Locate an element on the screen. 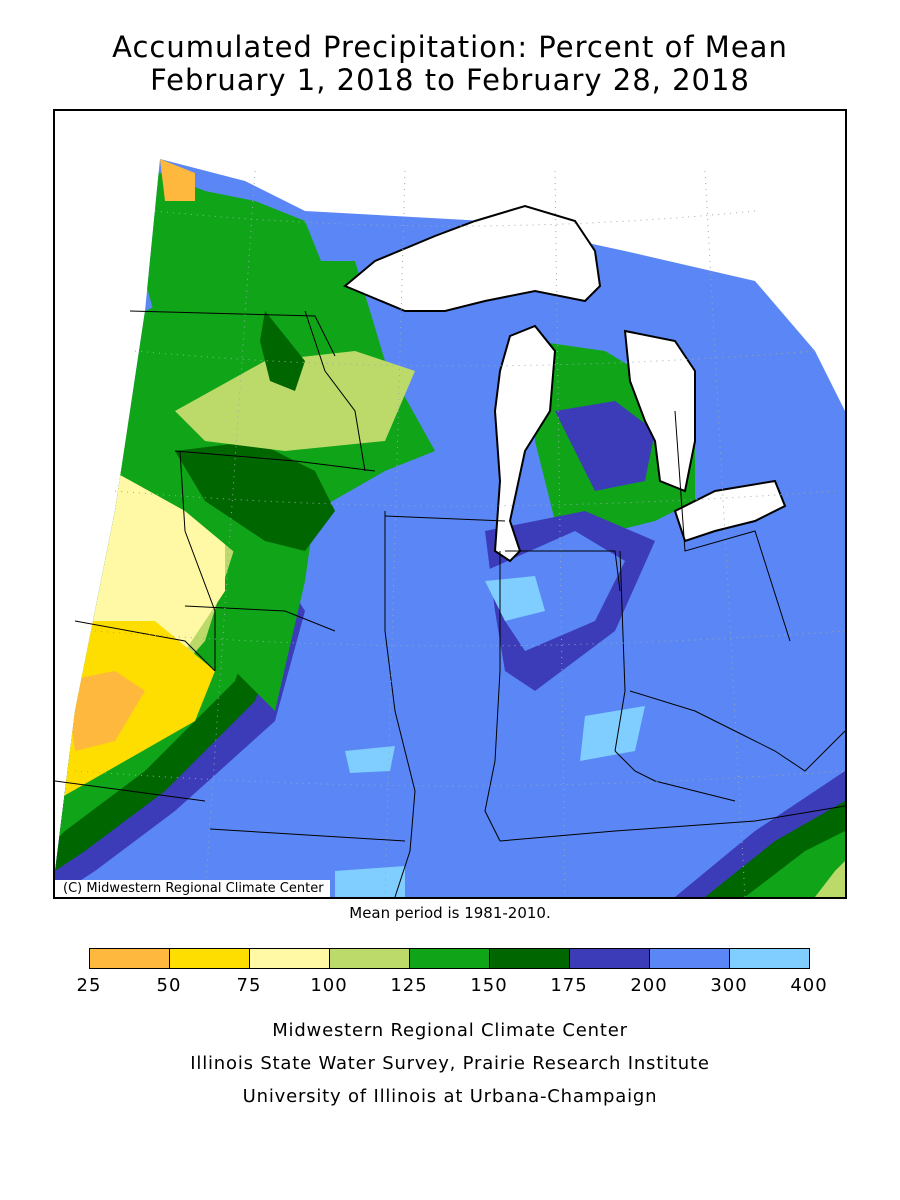 Image resolution: width=900 pixels, height=1200 pixels. legend-tick-125: 125 is located at coordinates (409, 985).